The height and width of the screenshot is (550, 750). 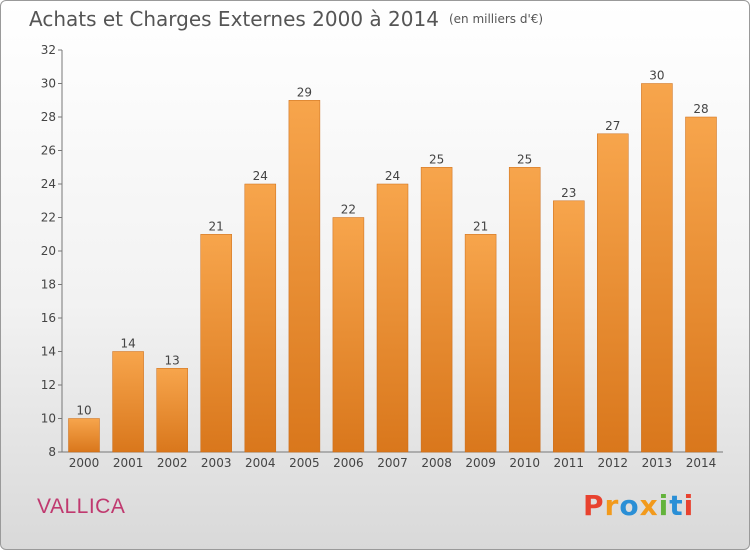 I want to click on x-tick-label: 2007, so click(x=392, y=463).